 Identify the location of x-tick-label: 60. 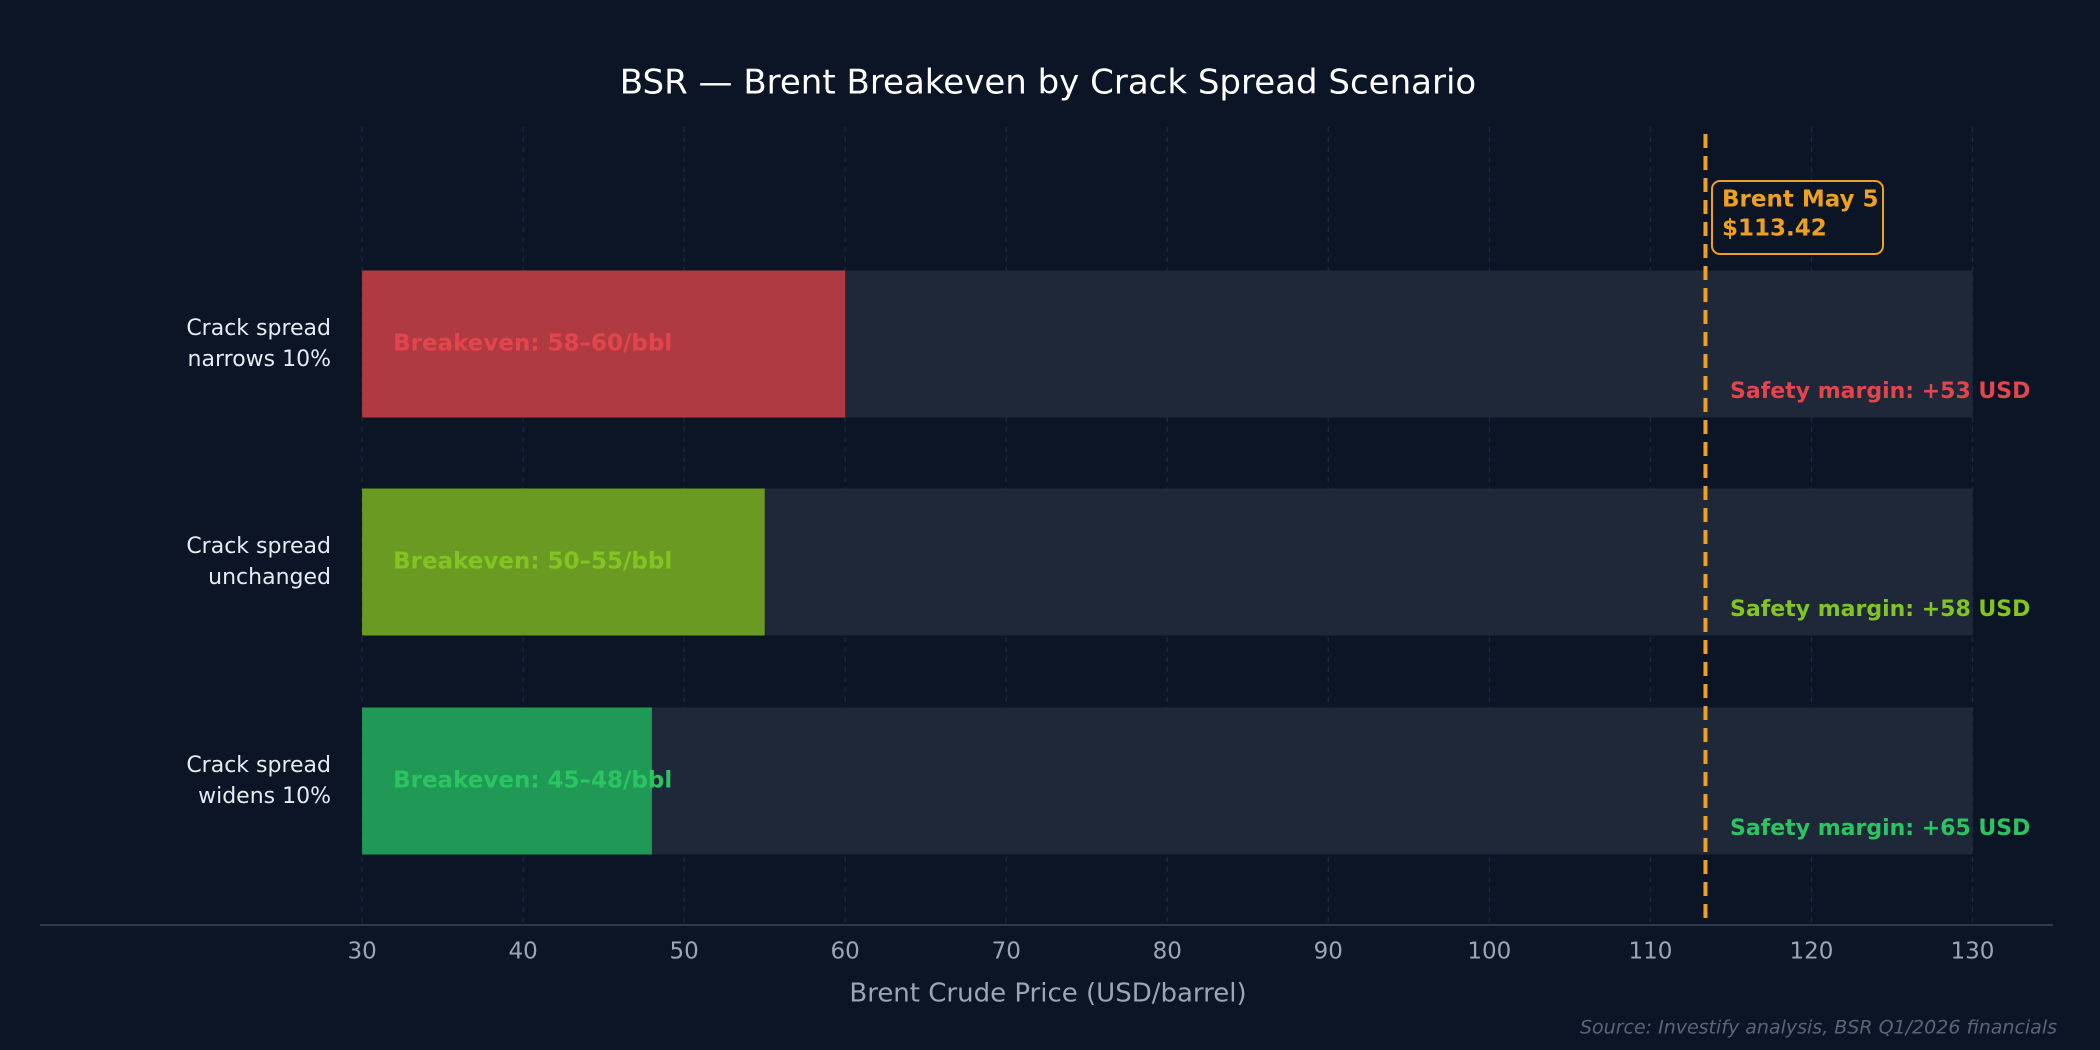
(845, 952).